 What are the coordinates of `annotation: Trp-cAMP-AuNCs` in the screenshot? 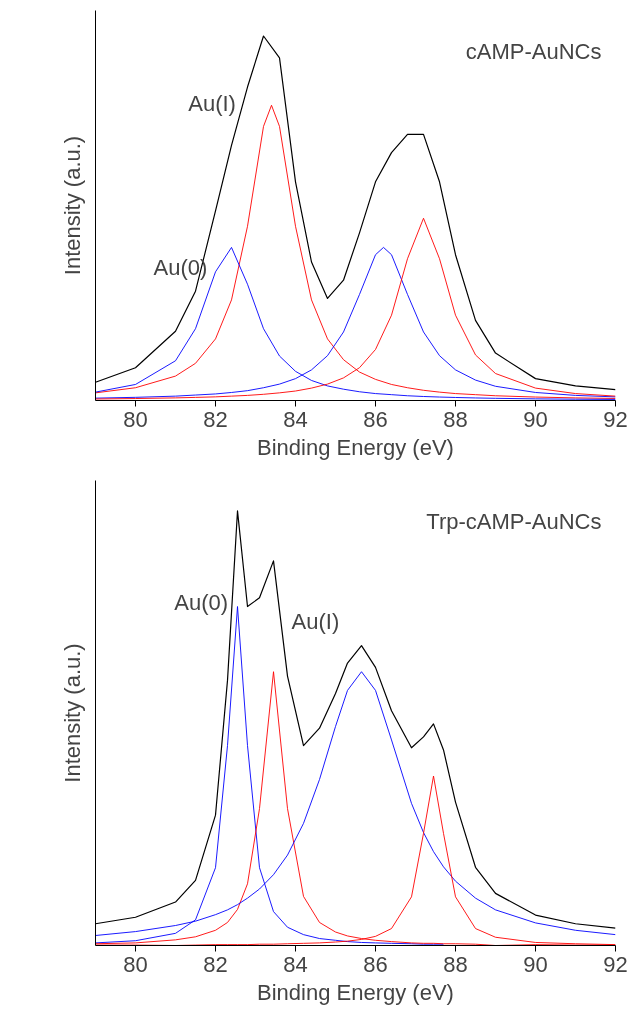 It's located at (514, 521).